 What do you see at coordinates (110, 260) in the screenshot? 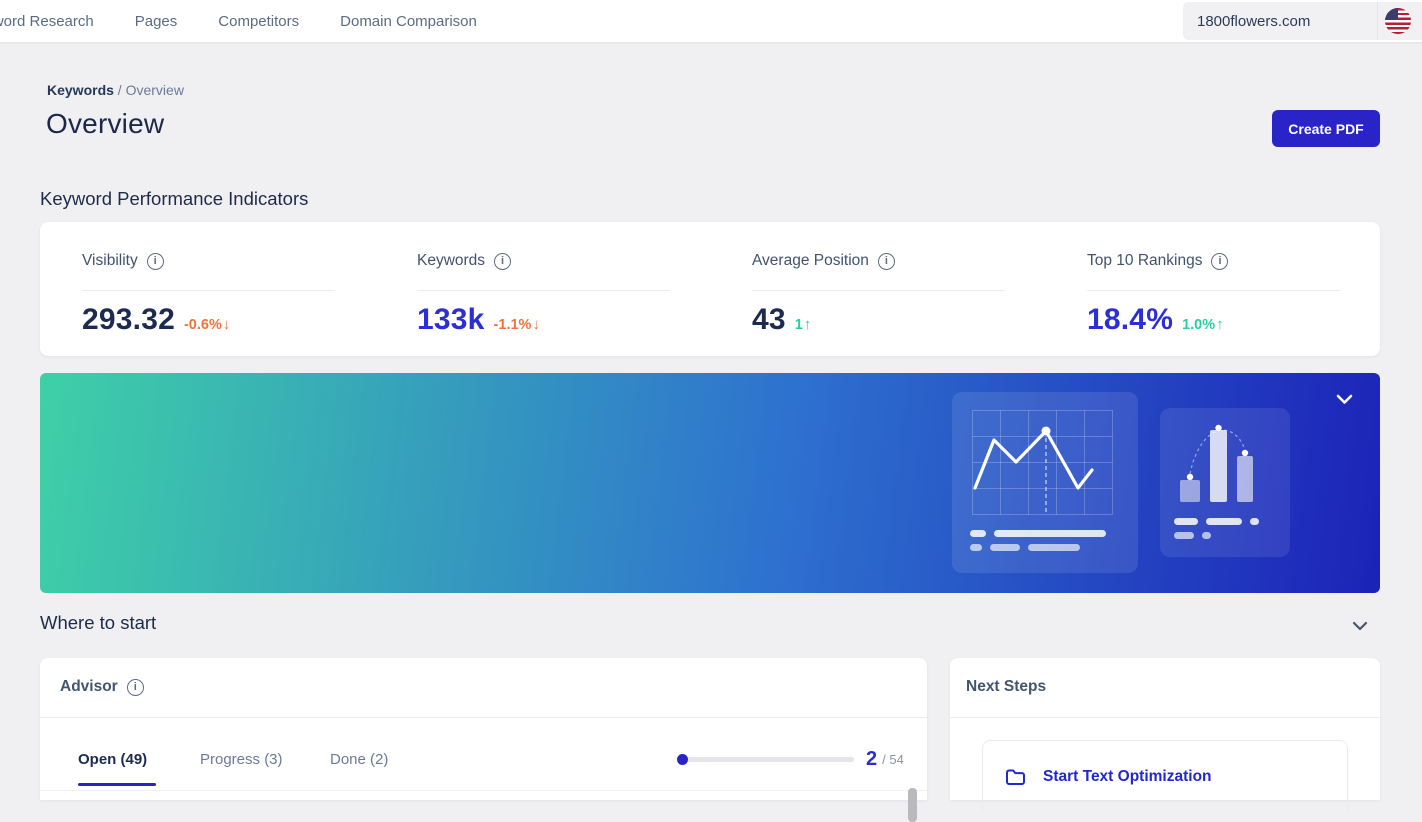
I see `kpi-visibility-label: Visibility` at bounding box center [110, 260].